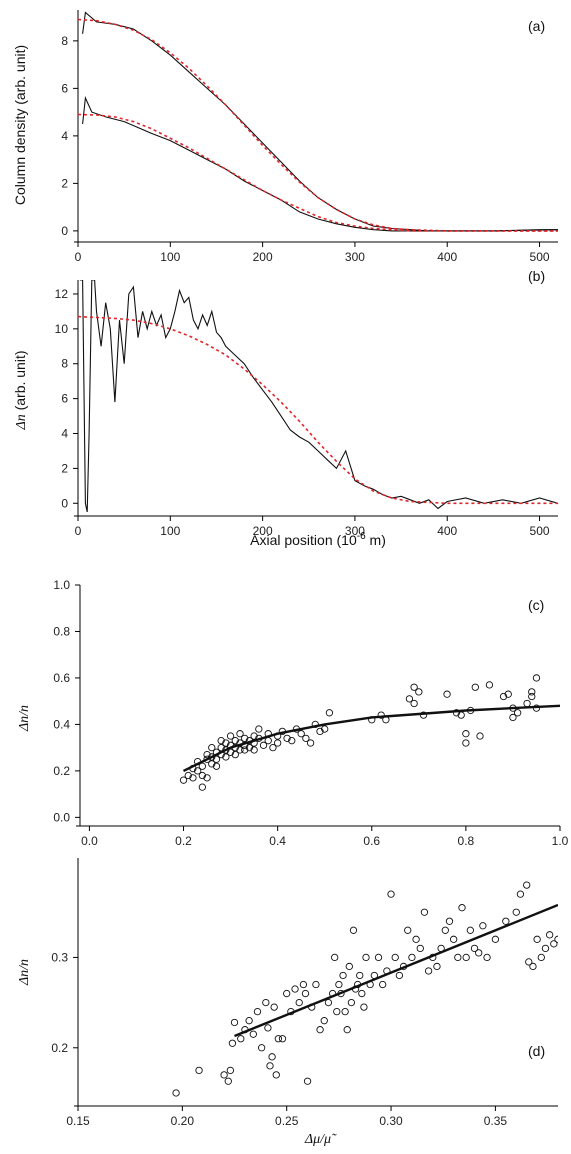 The height and width of the screenshot is (1154, 571). I want to click on panel-c-tag: (c), so click(536, 605).